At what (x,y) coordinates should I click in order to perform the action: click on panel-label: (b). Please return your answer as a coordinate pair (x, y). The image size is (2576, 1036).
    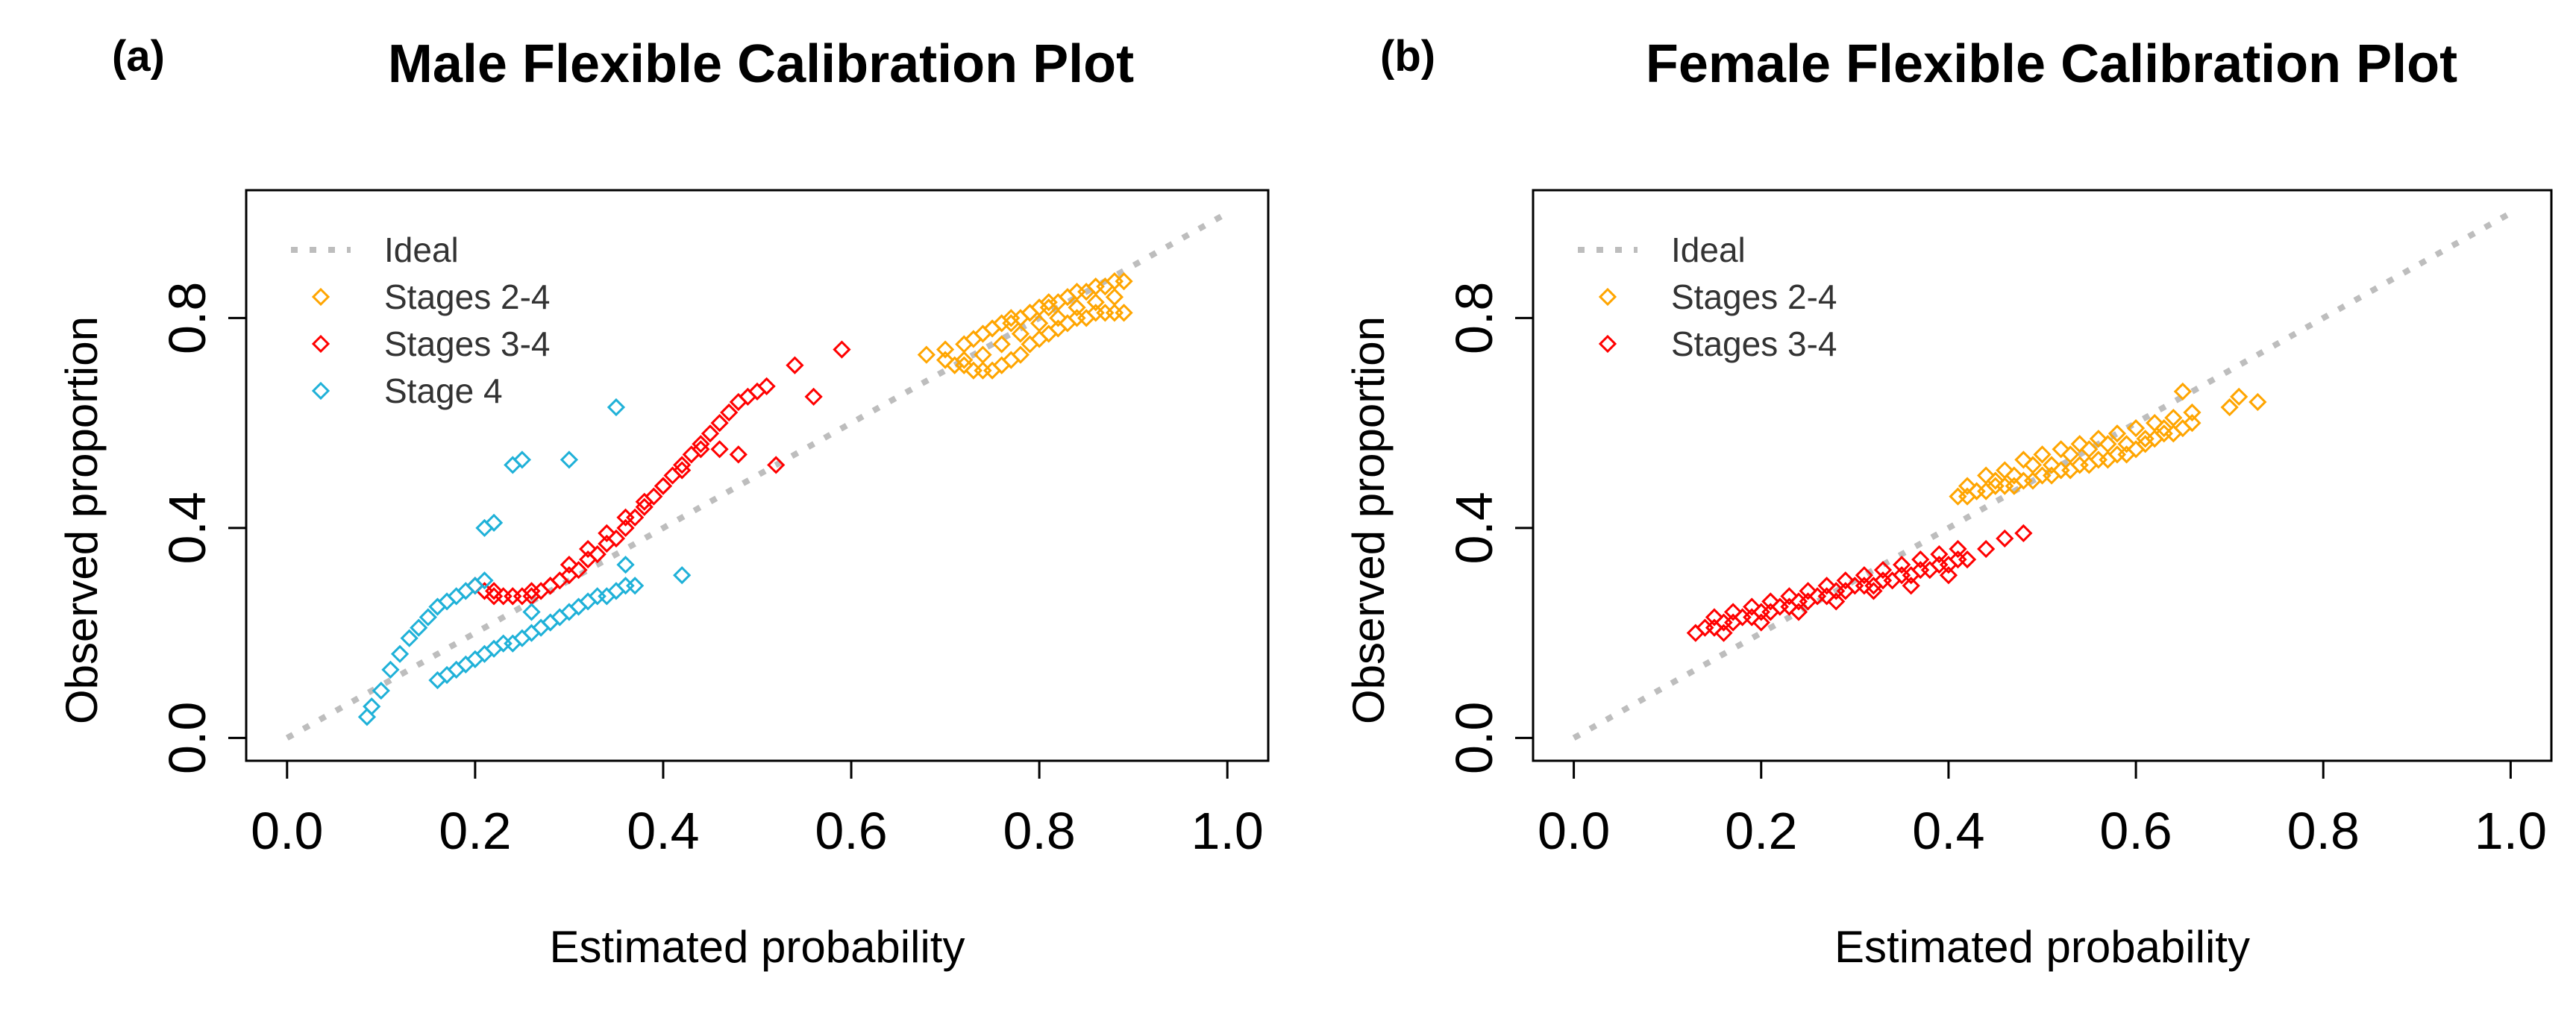
    Looking at the image, I should click on (1407, 56).